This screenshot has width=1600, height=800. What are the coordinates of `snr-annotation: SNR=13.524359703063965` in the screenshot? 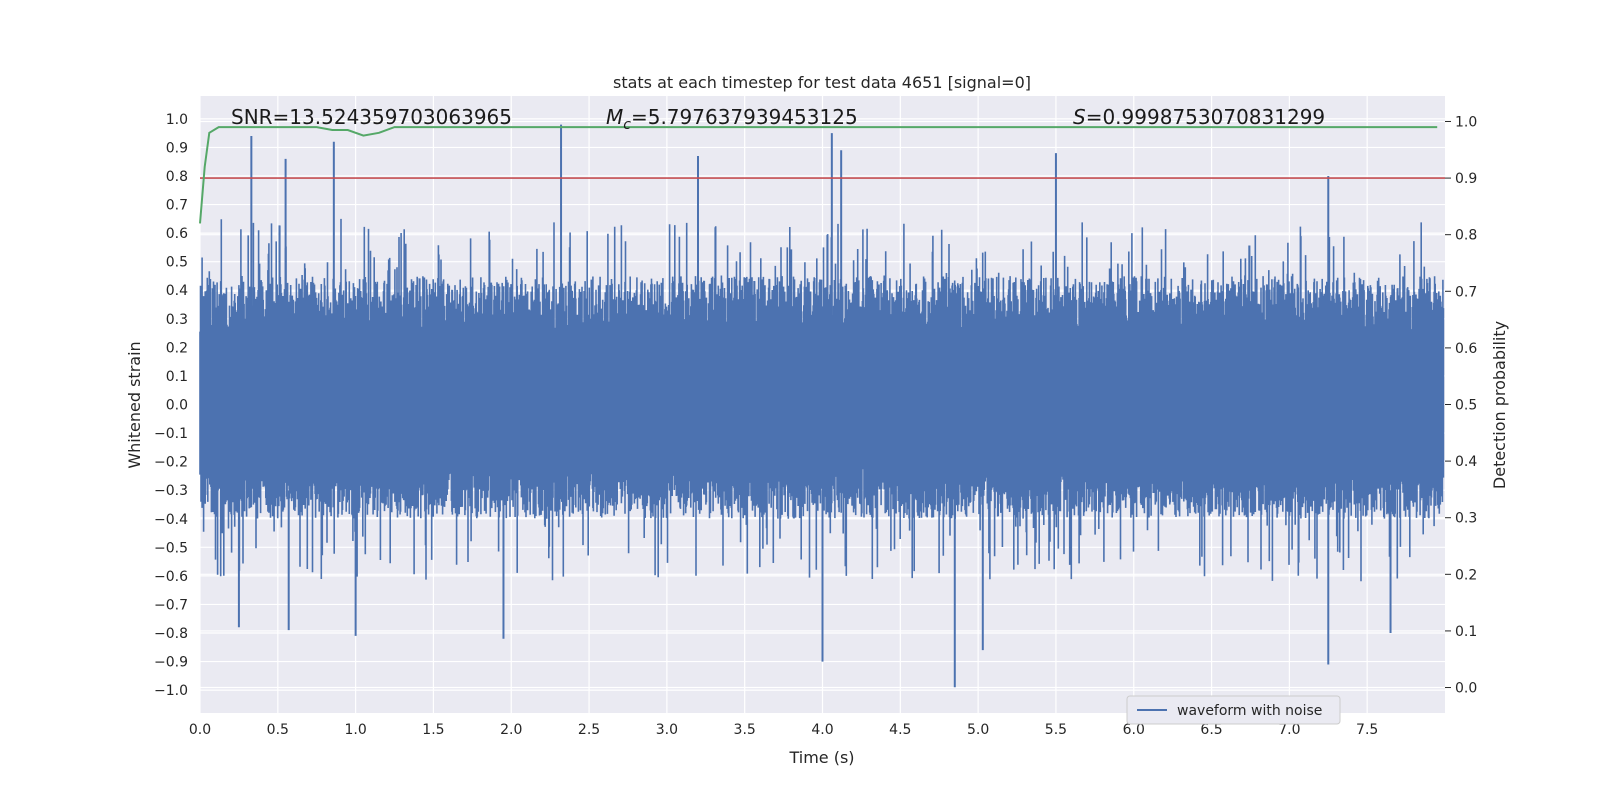 It's located at (371, 117).